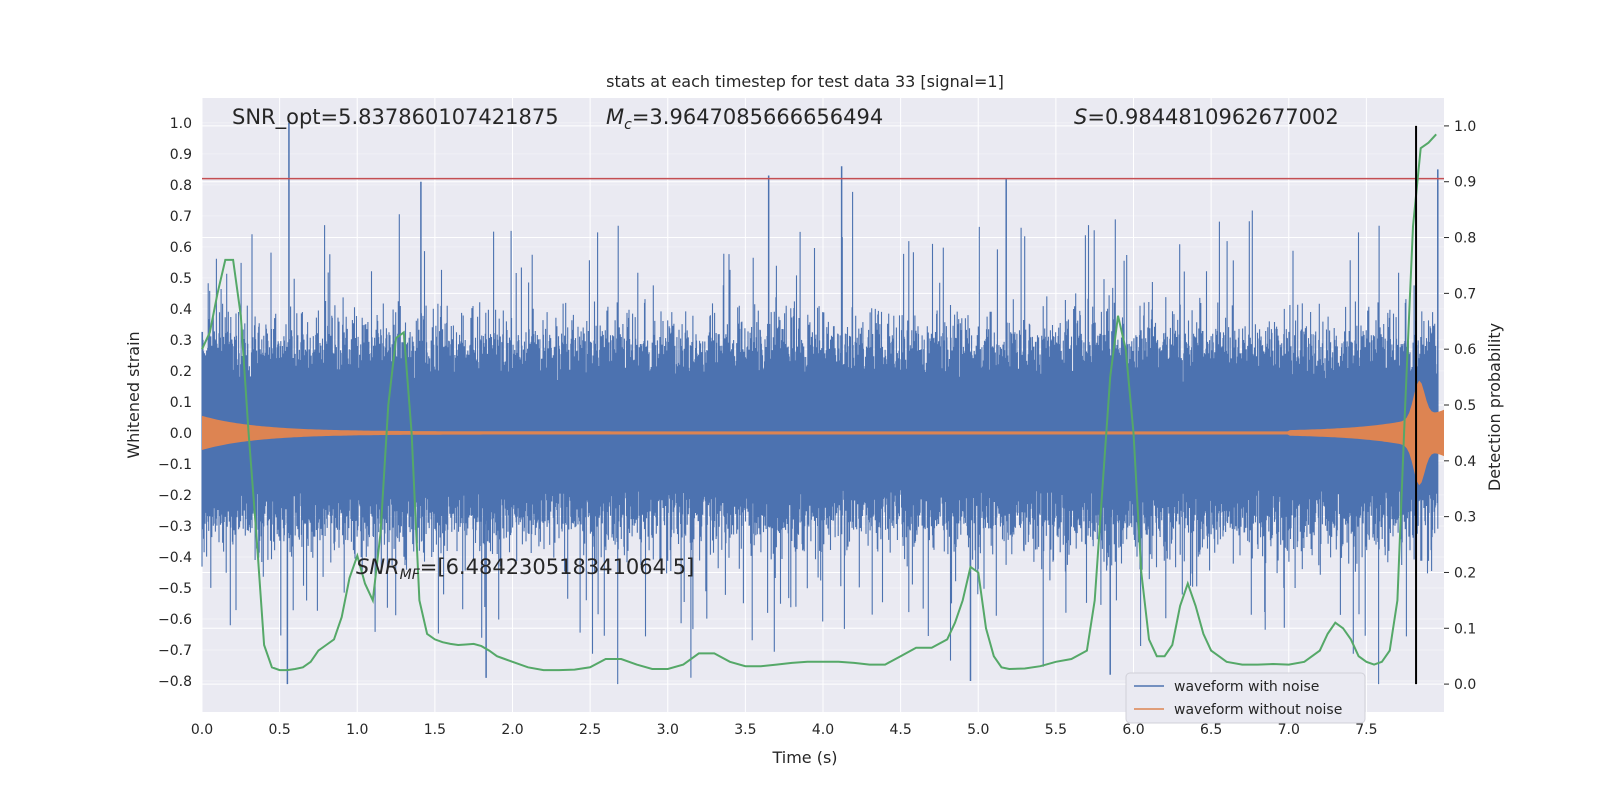 The height and width of the screenshot is (800, 1600). What do you see at coordinates (175, 620) in the screenshot?
I see `y-tick-label: −0.6` at bounding box center [175, 620].